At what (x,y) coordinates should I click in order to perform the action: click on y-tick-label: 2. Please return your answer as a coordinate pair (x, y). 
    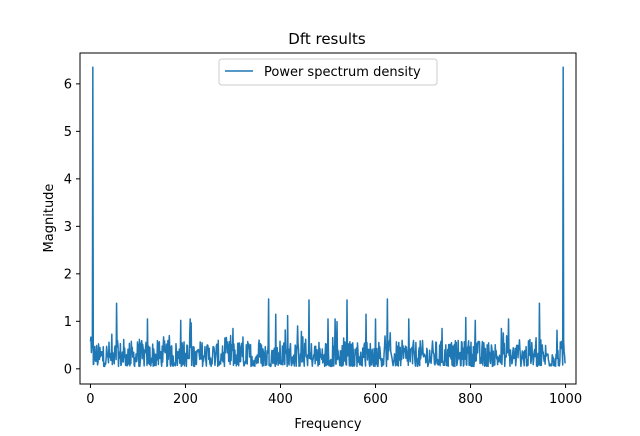
    Looking at the image, I should click on (68, 274).